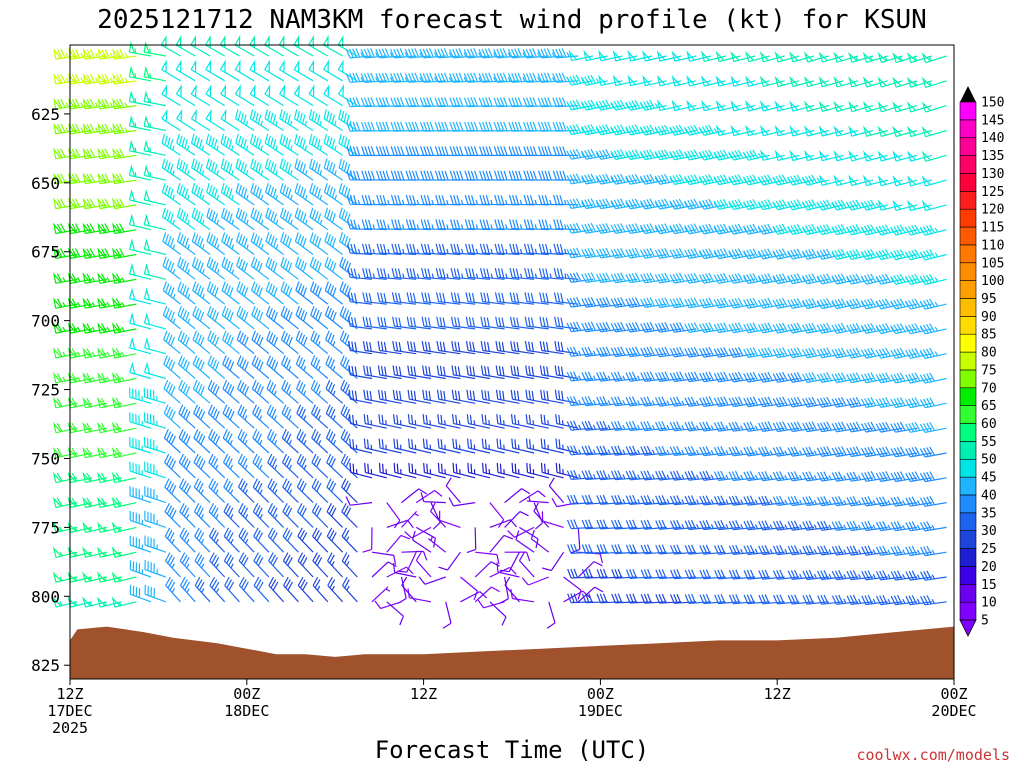  What do you see at coordinates (992, 263) in the screenshot?
I see `colorbar-label: 105` at bounding box center [992, 263].